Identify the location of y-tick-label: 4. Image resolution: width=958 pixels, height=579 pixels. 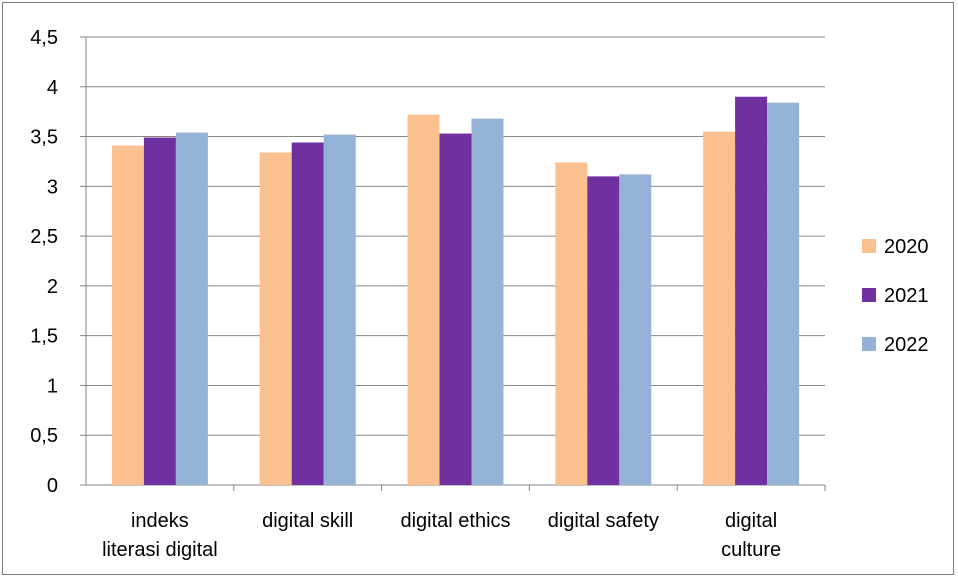
(52, 88).